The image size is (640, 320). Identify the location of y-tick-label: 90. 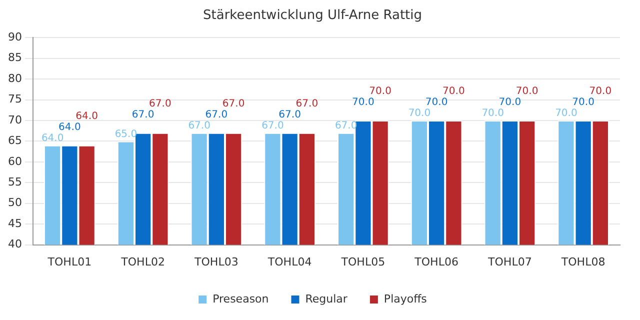
(15, 37).